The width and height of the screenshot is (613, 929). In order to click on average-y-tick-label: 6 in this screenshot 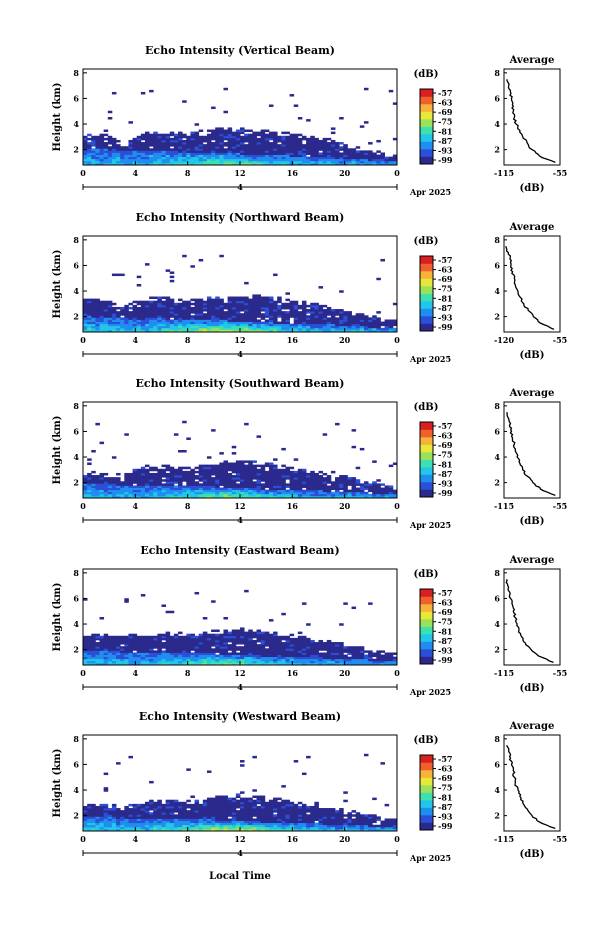, I will do `click(497, 598)`.